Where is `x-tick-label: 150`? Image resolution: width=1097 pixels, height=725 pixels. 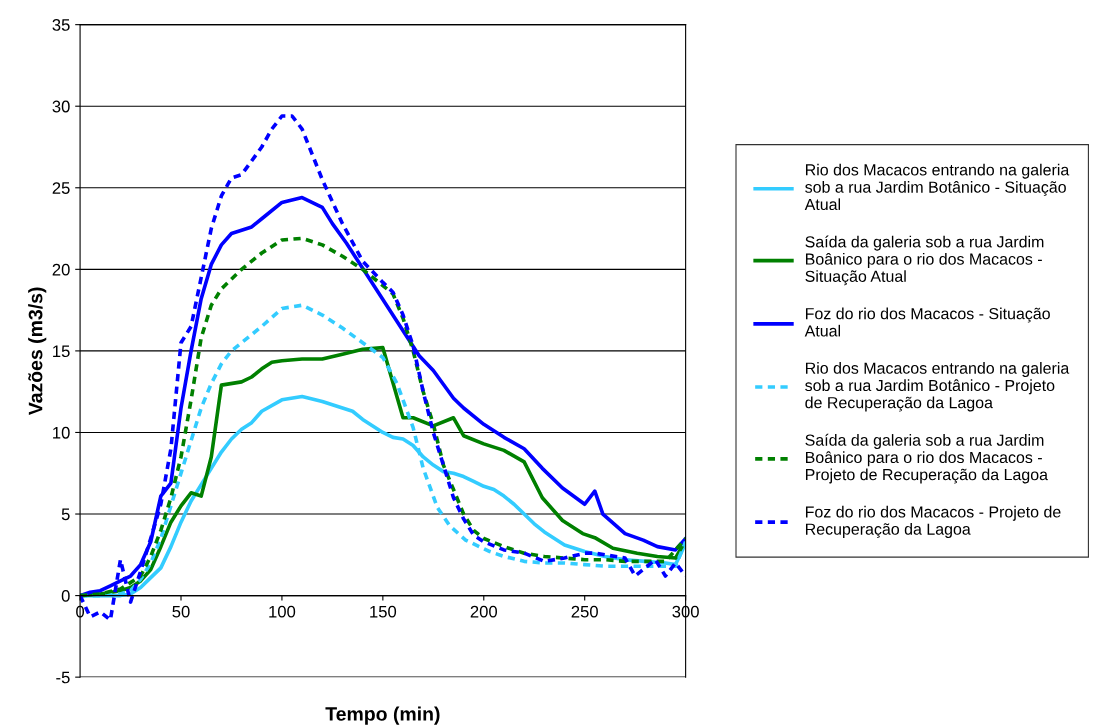
x-tick-label: 150 is located at coordinates (383, 611).